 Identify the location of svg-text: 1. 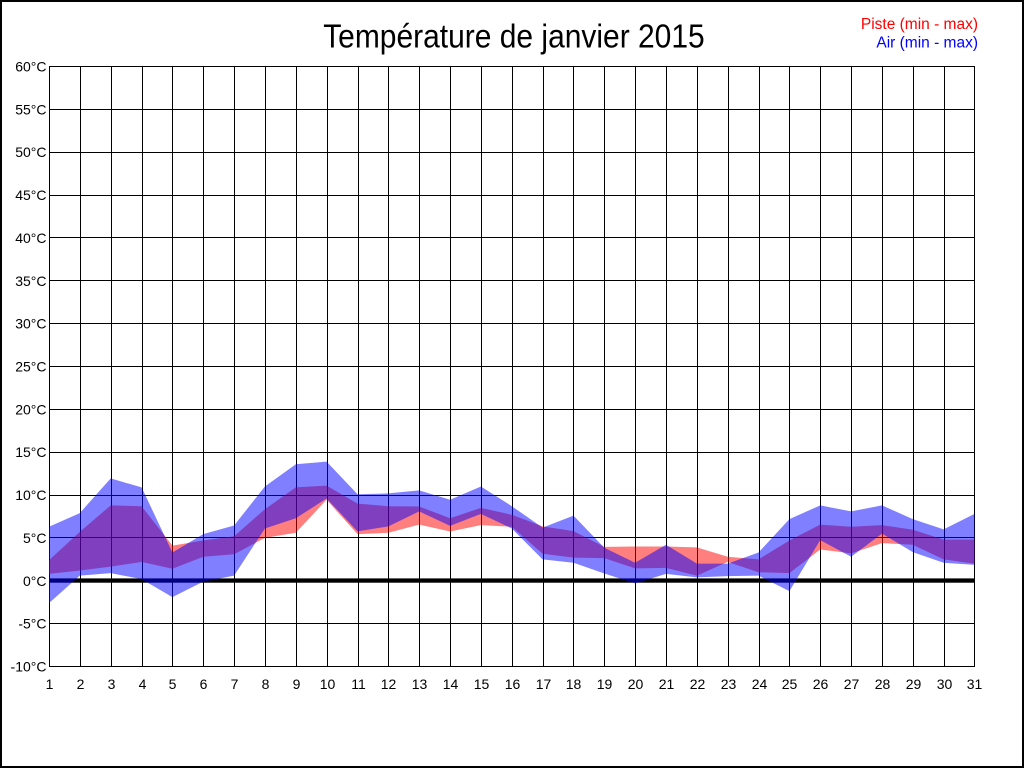
(50, 684).